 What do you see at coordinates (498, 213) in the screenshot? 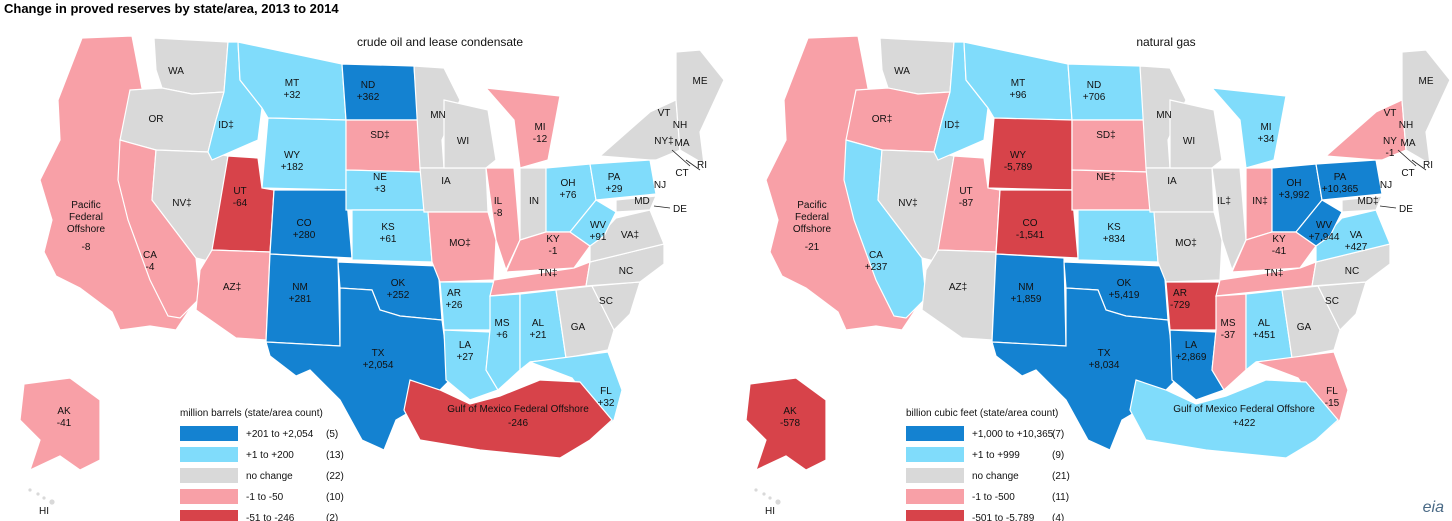
I see `value-il: -8` at bounding box center [498, 213].